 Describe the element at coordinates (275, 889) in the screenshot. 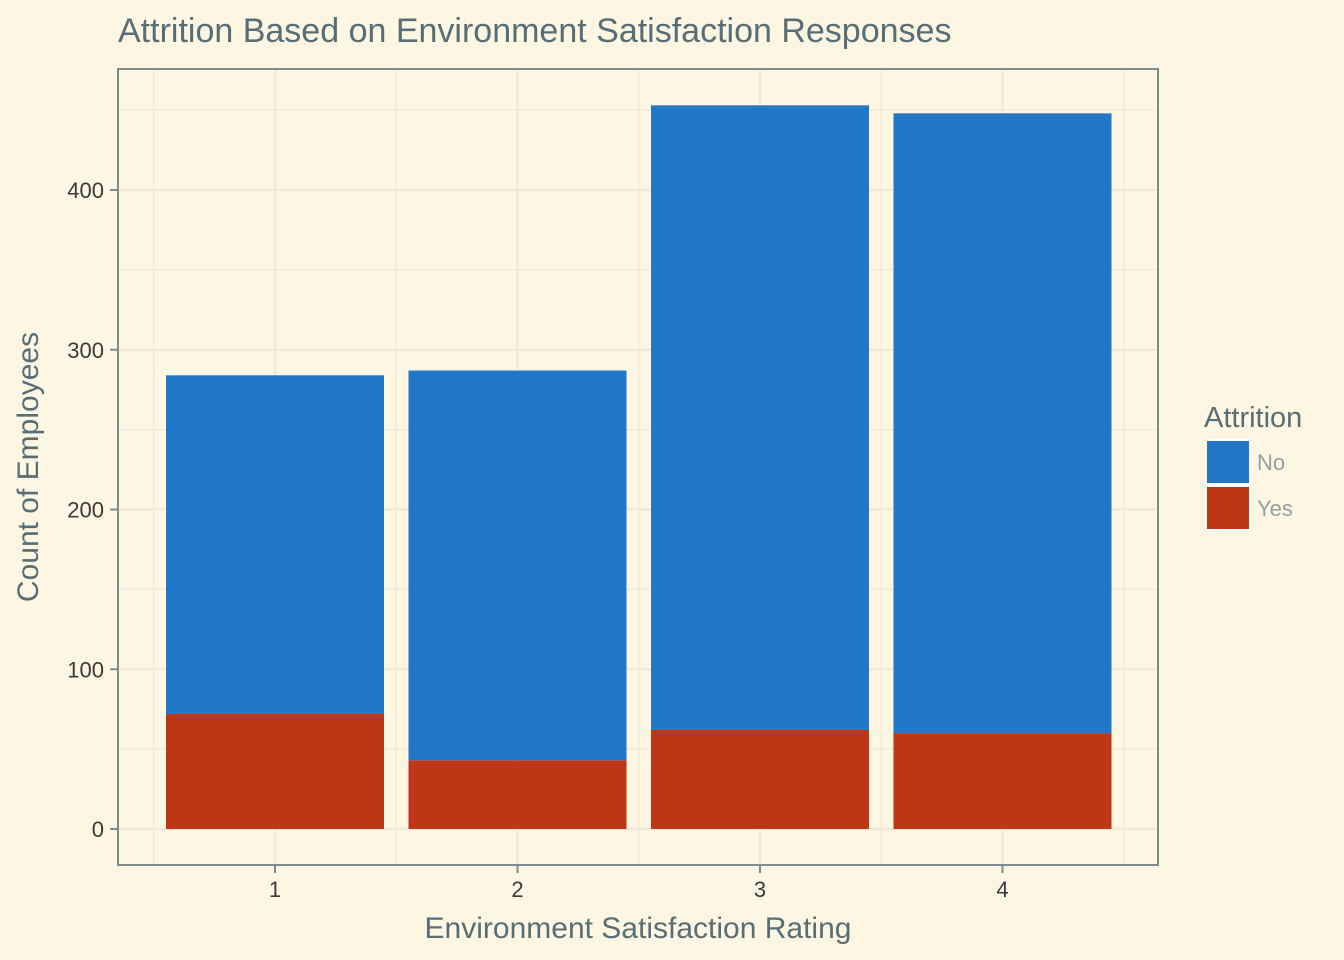

I see `x-tick-label: 1` at that location.